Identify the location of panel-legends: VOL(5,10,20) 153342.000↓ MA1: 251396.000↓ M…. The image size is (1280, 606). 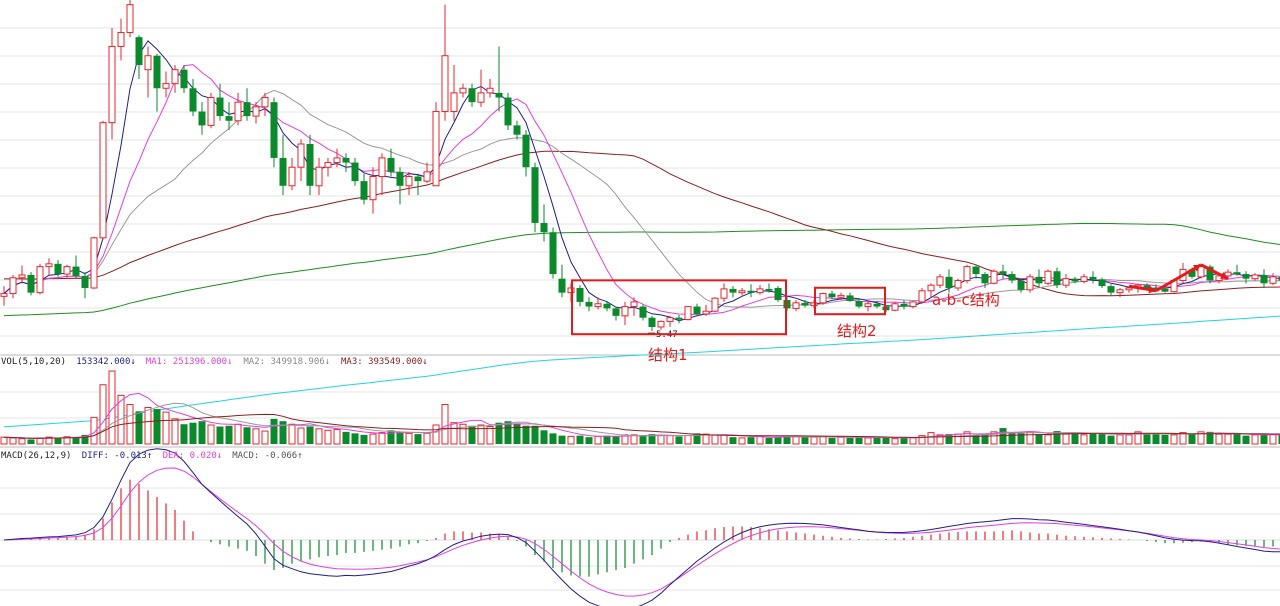
(214, 409).